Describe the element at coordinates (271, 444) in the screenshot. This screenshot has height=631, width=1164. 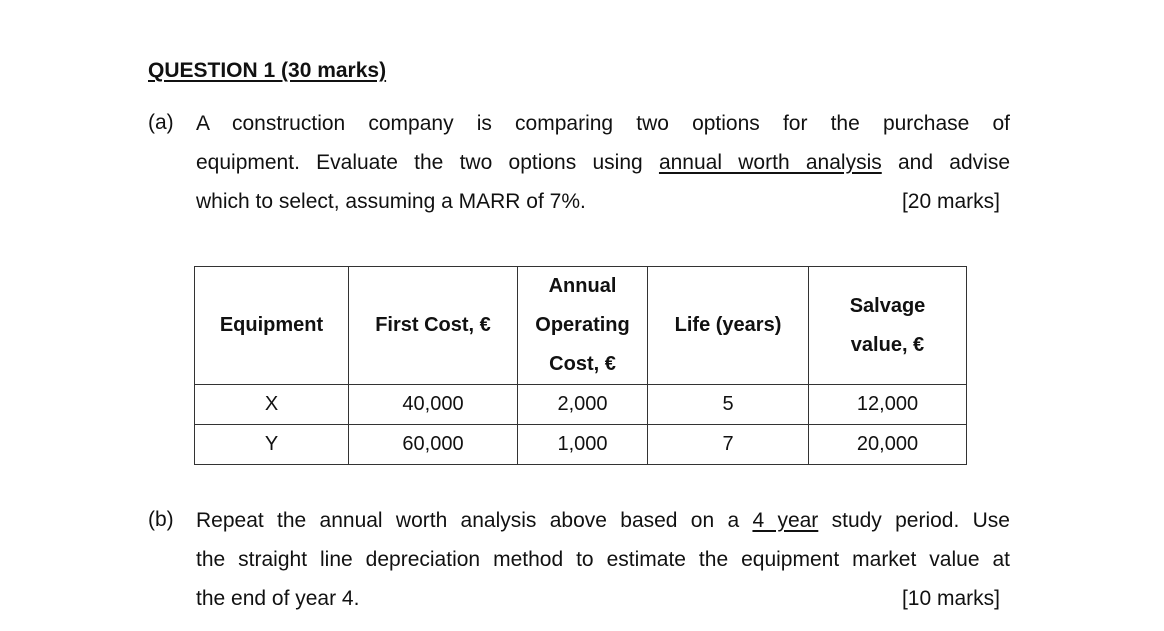
I see `cell-equipment: Y` at that location.